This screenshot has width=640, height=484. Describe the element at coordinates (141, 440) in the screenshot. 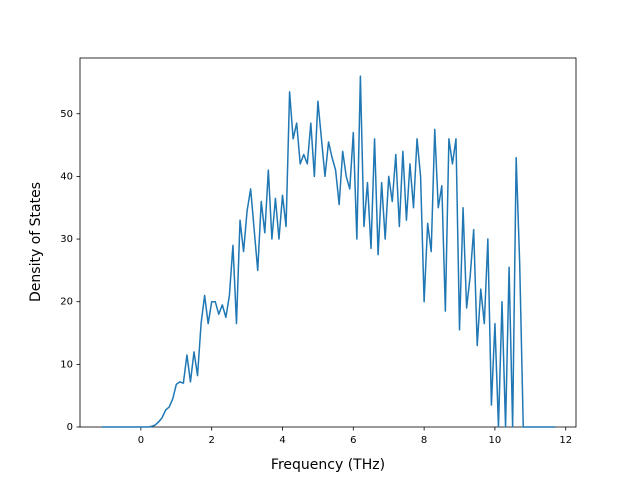

I see `x-tick-label: 0` at that location.